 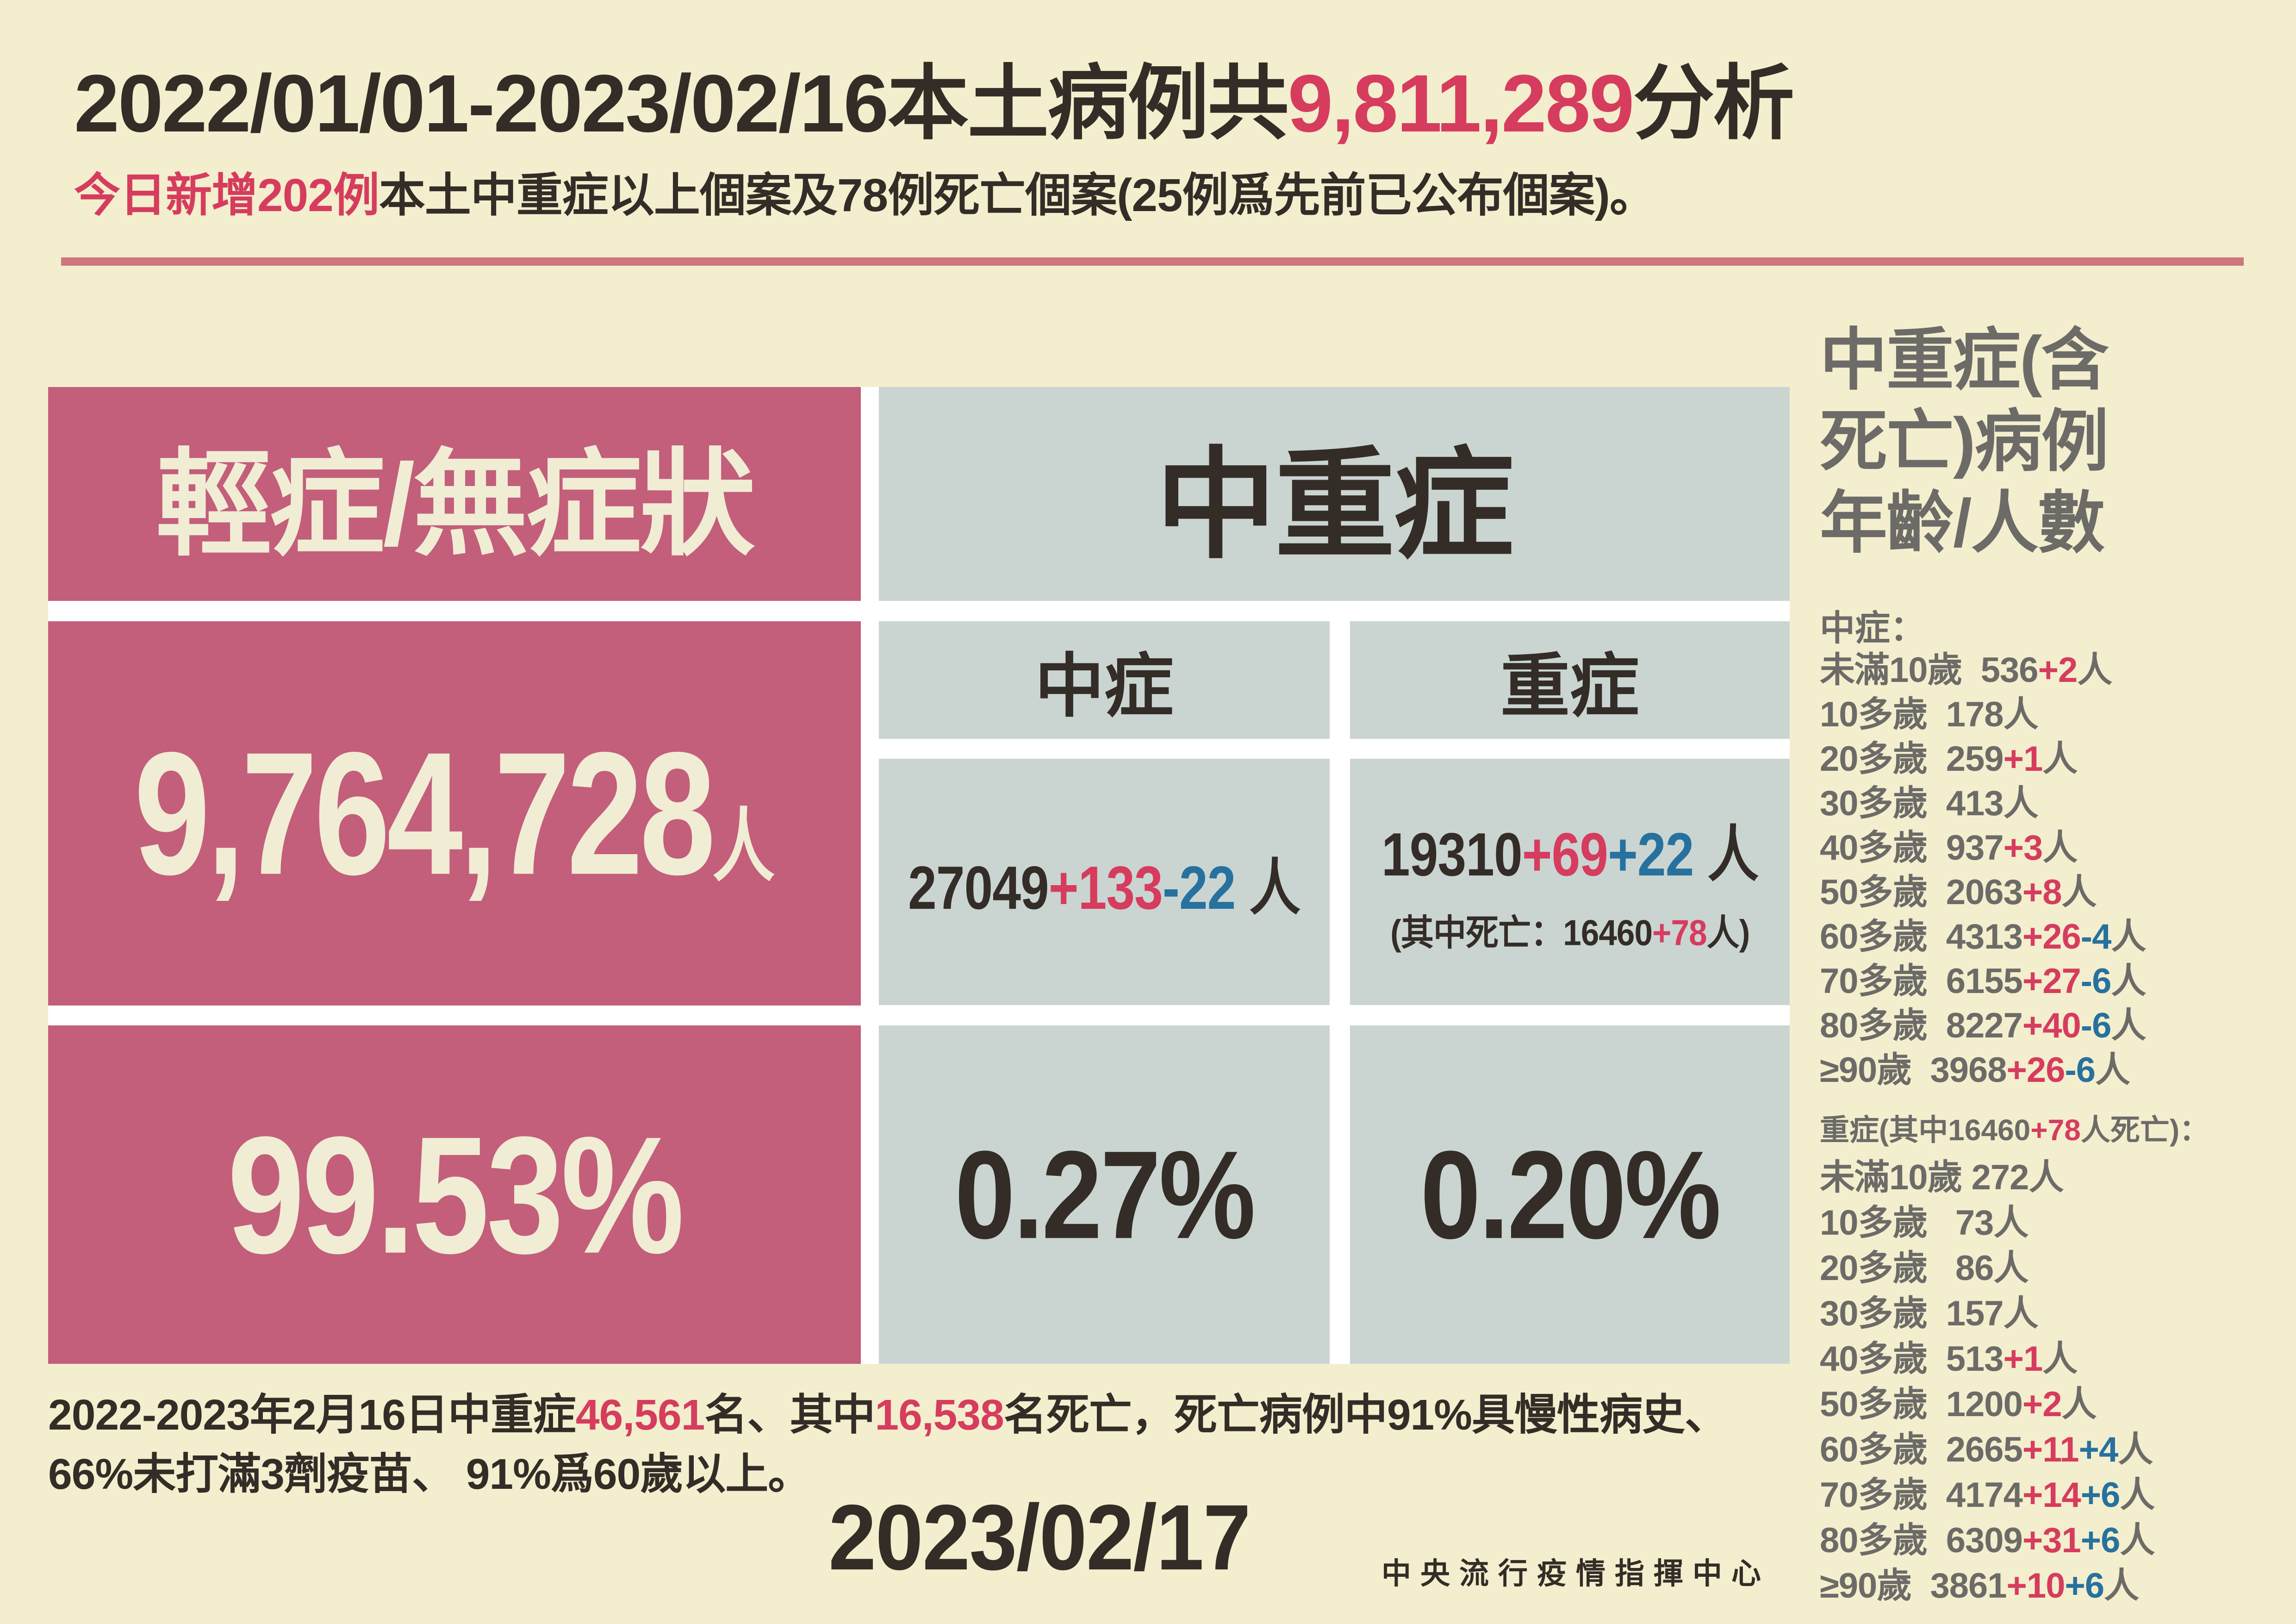 What do you see at coordinates (1983, 981) in the screenshot?
I see `moderate-age-row: 70多歲 6155+27-6人` at bounding box center [1983, 981].